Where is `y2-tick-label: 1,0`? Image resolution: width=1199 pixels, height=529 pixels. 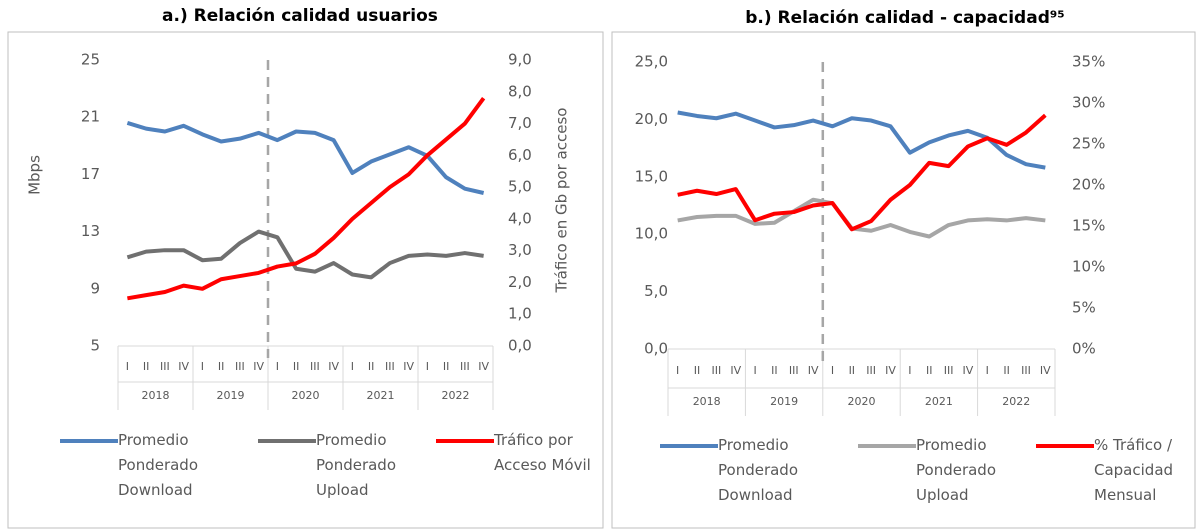
y2-tick-label: 1,0 is located at coordinates (520, 314).